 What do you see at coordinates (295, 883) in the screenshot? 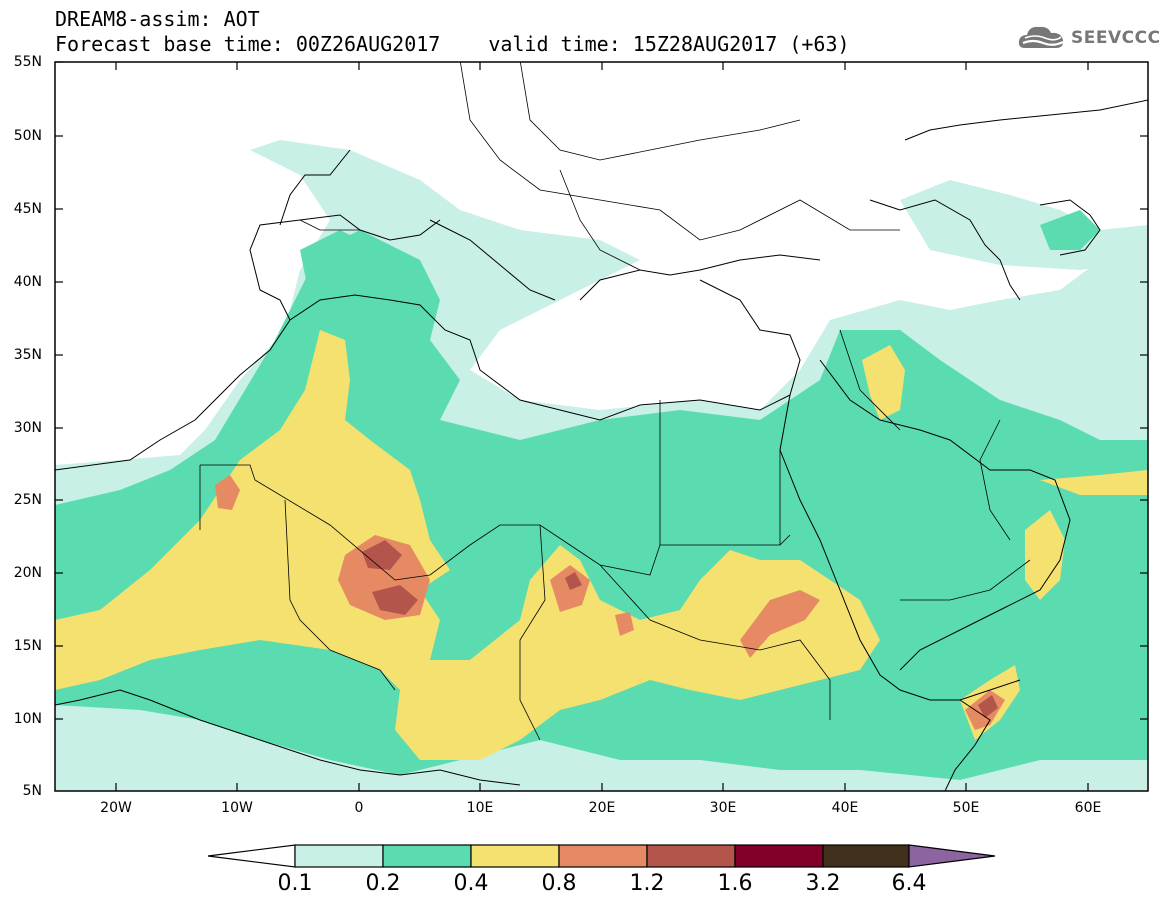
I see `colorbar-label: 0.1` at bounding box center [295, 883].